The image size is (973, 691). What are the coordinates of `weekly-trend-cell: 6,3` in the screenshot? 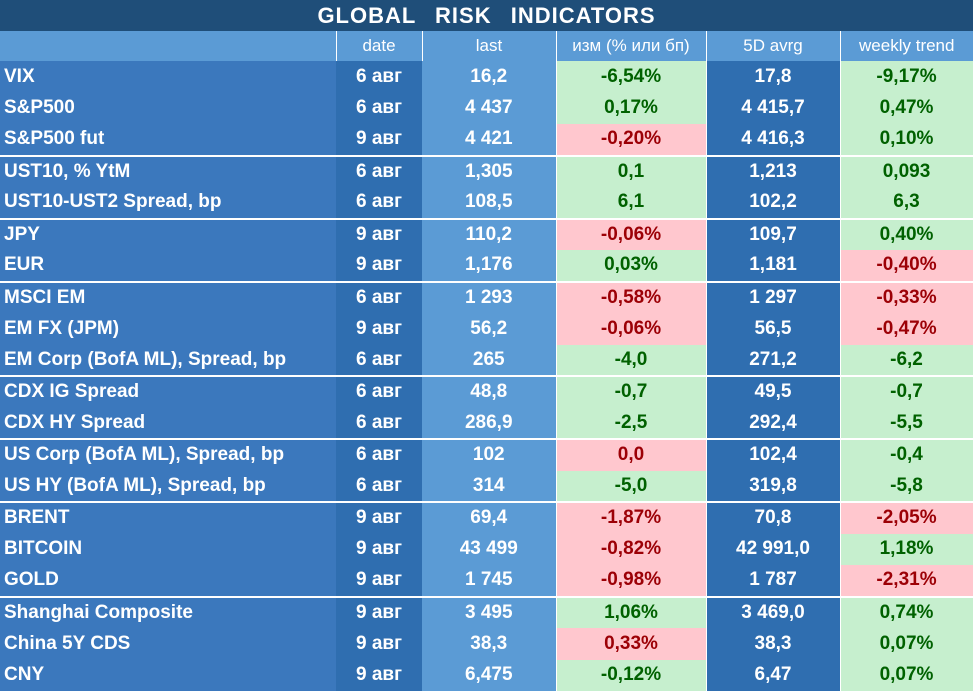 It's located at (906, 203).